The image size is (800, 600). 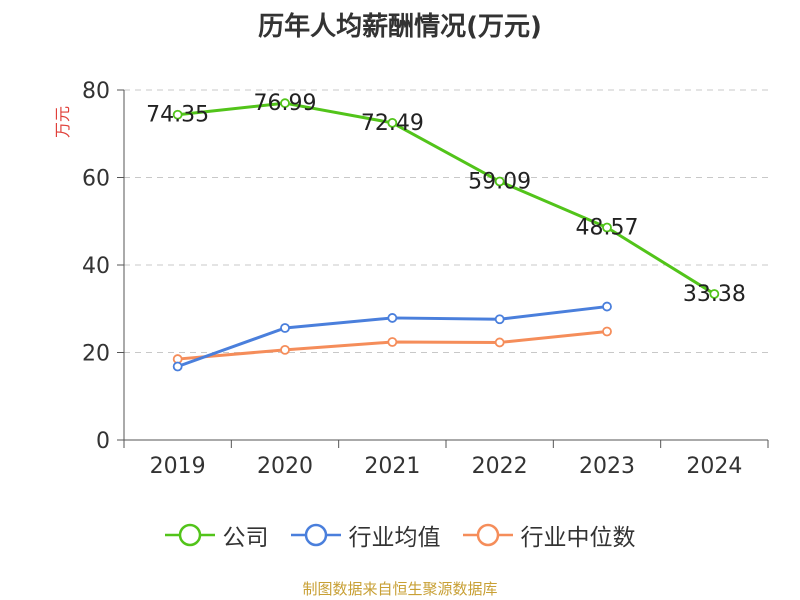 What do you see at coordinates (96, 266) in the screenshot?
I see `y-tick-label: 40` at bounding box center [96, 266].